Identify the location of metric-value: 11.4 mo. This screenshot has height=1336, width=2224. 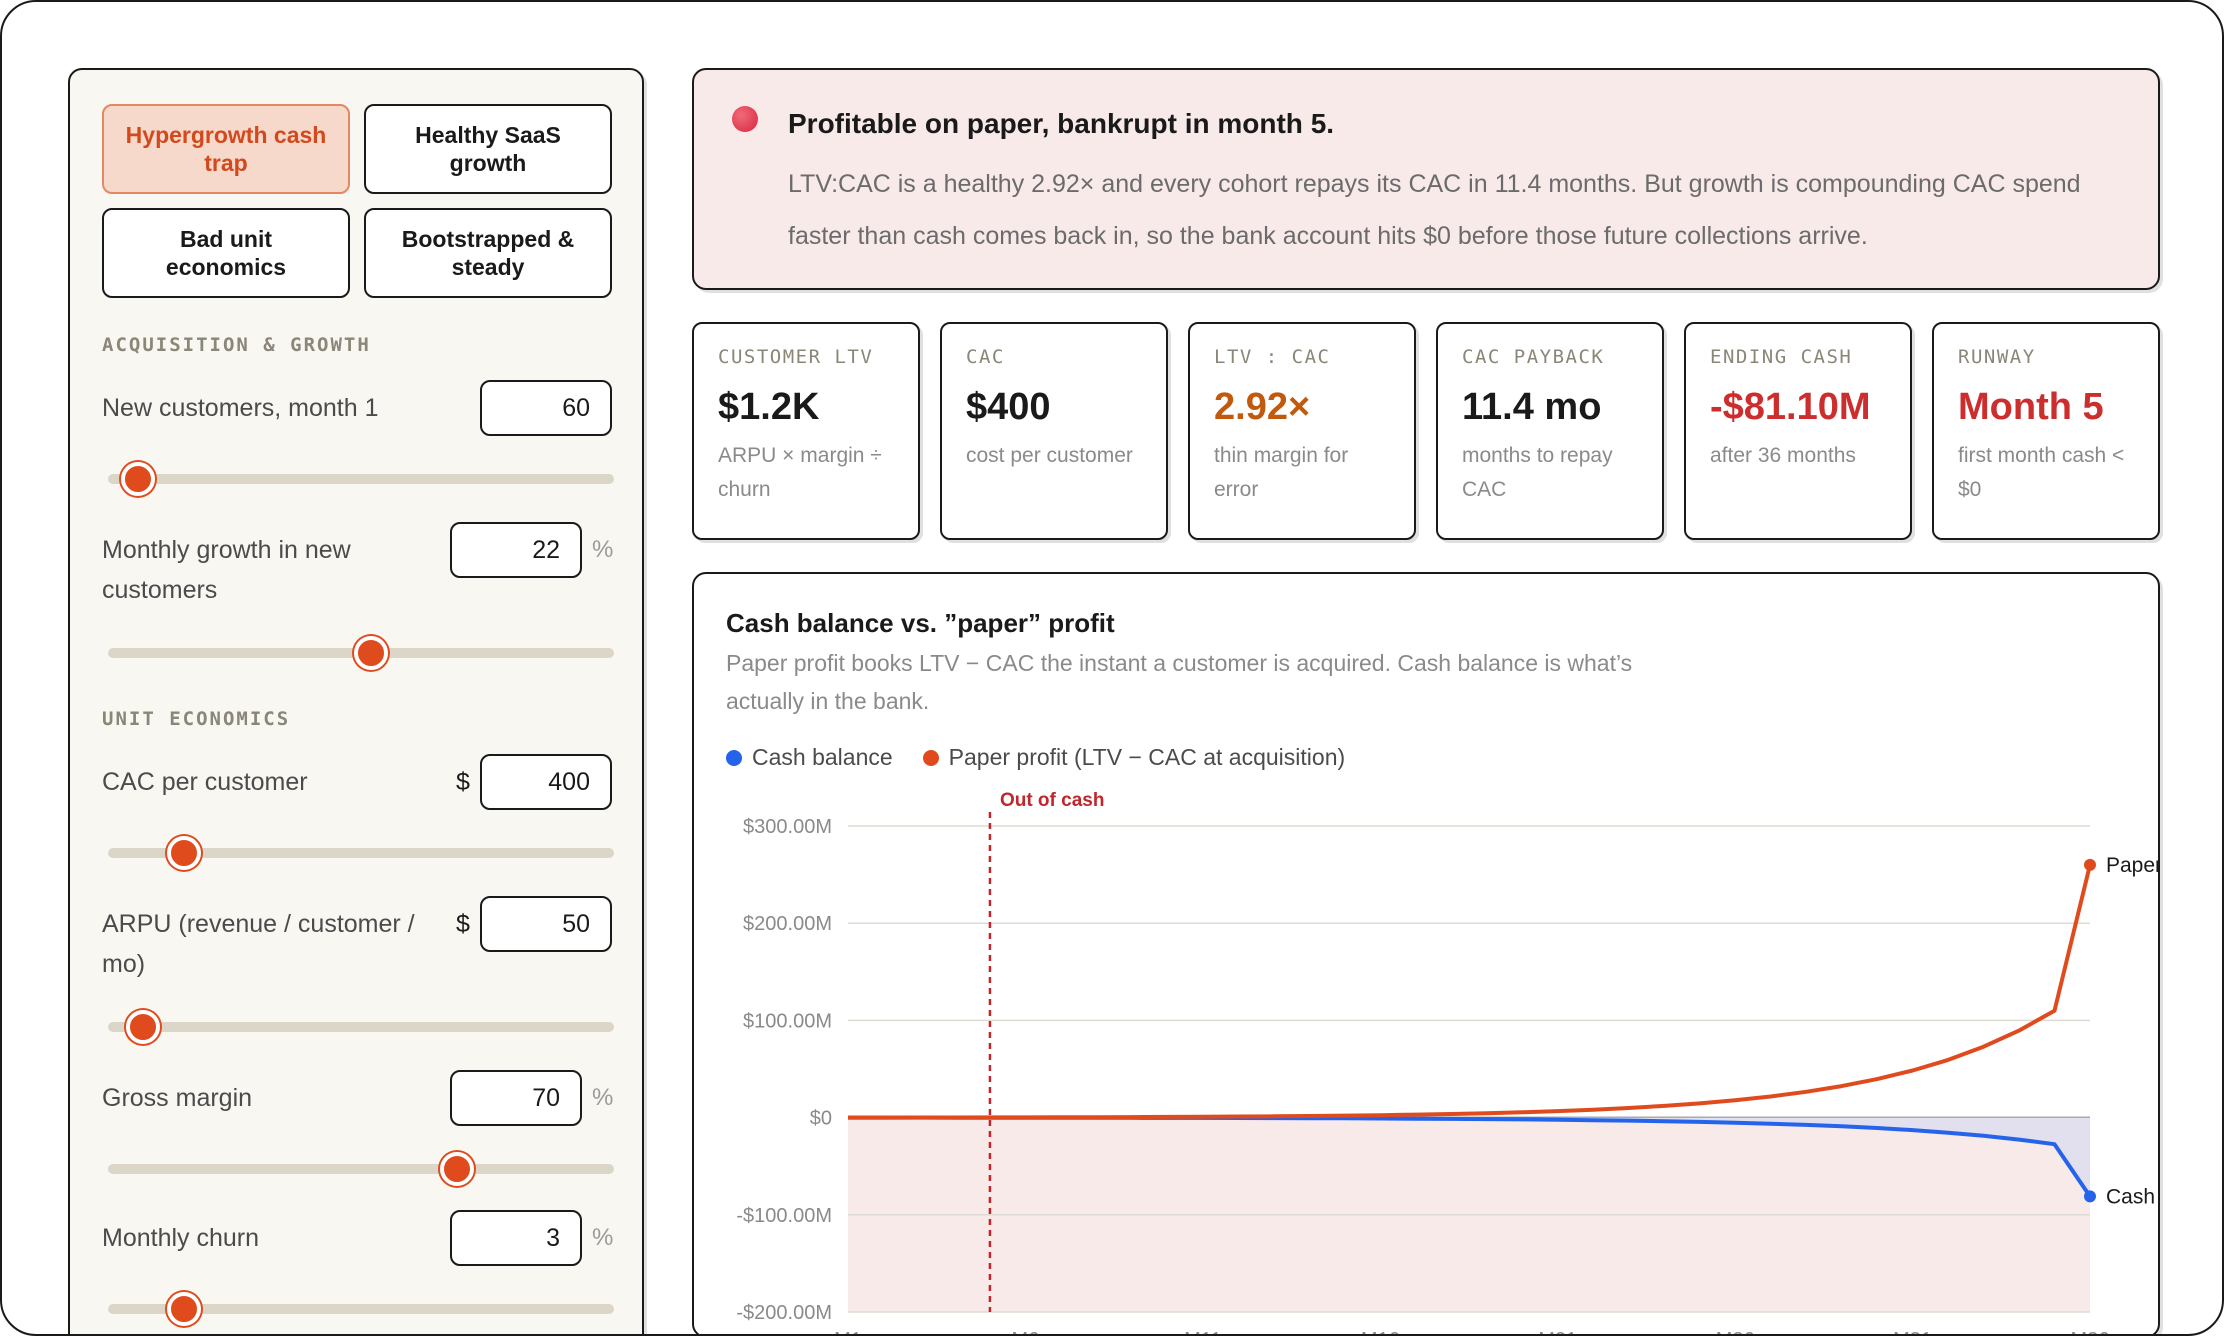
(1532, 407).